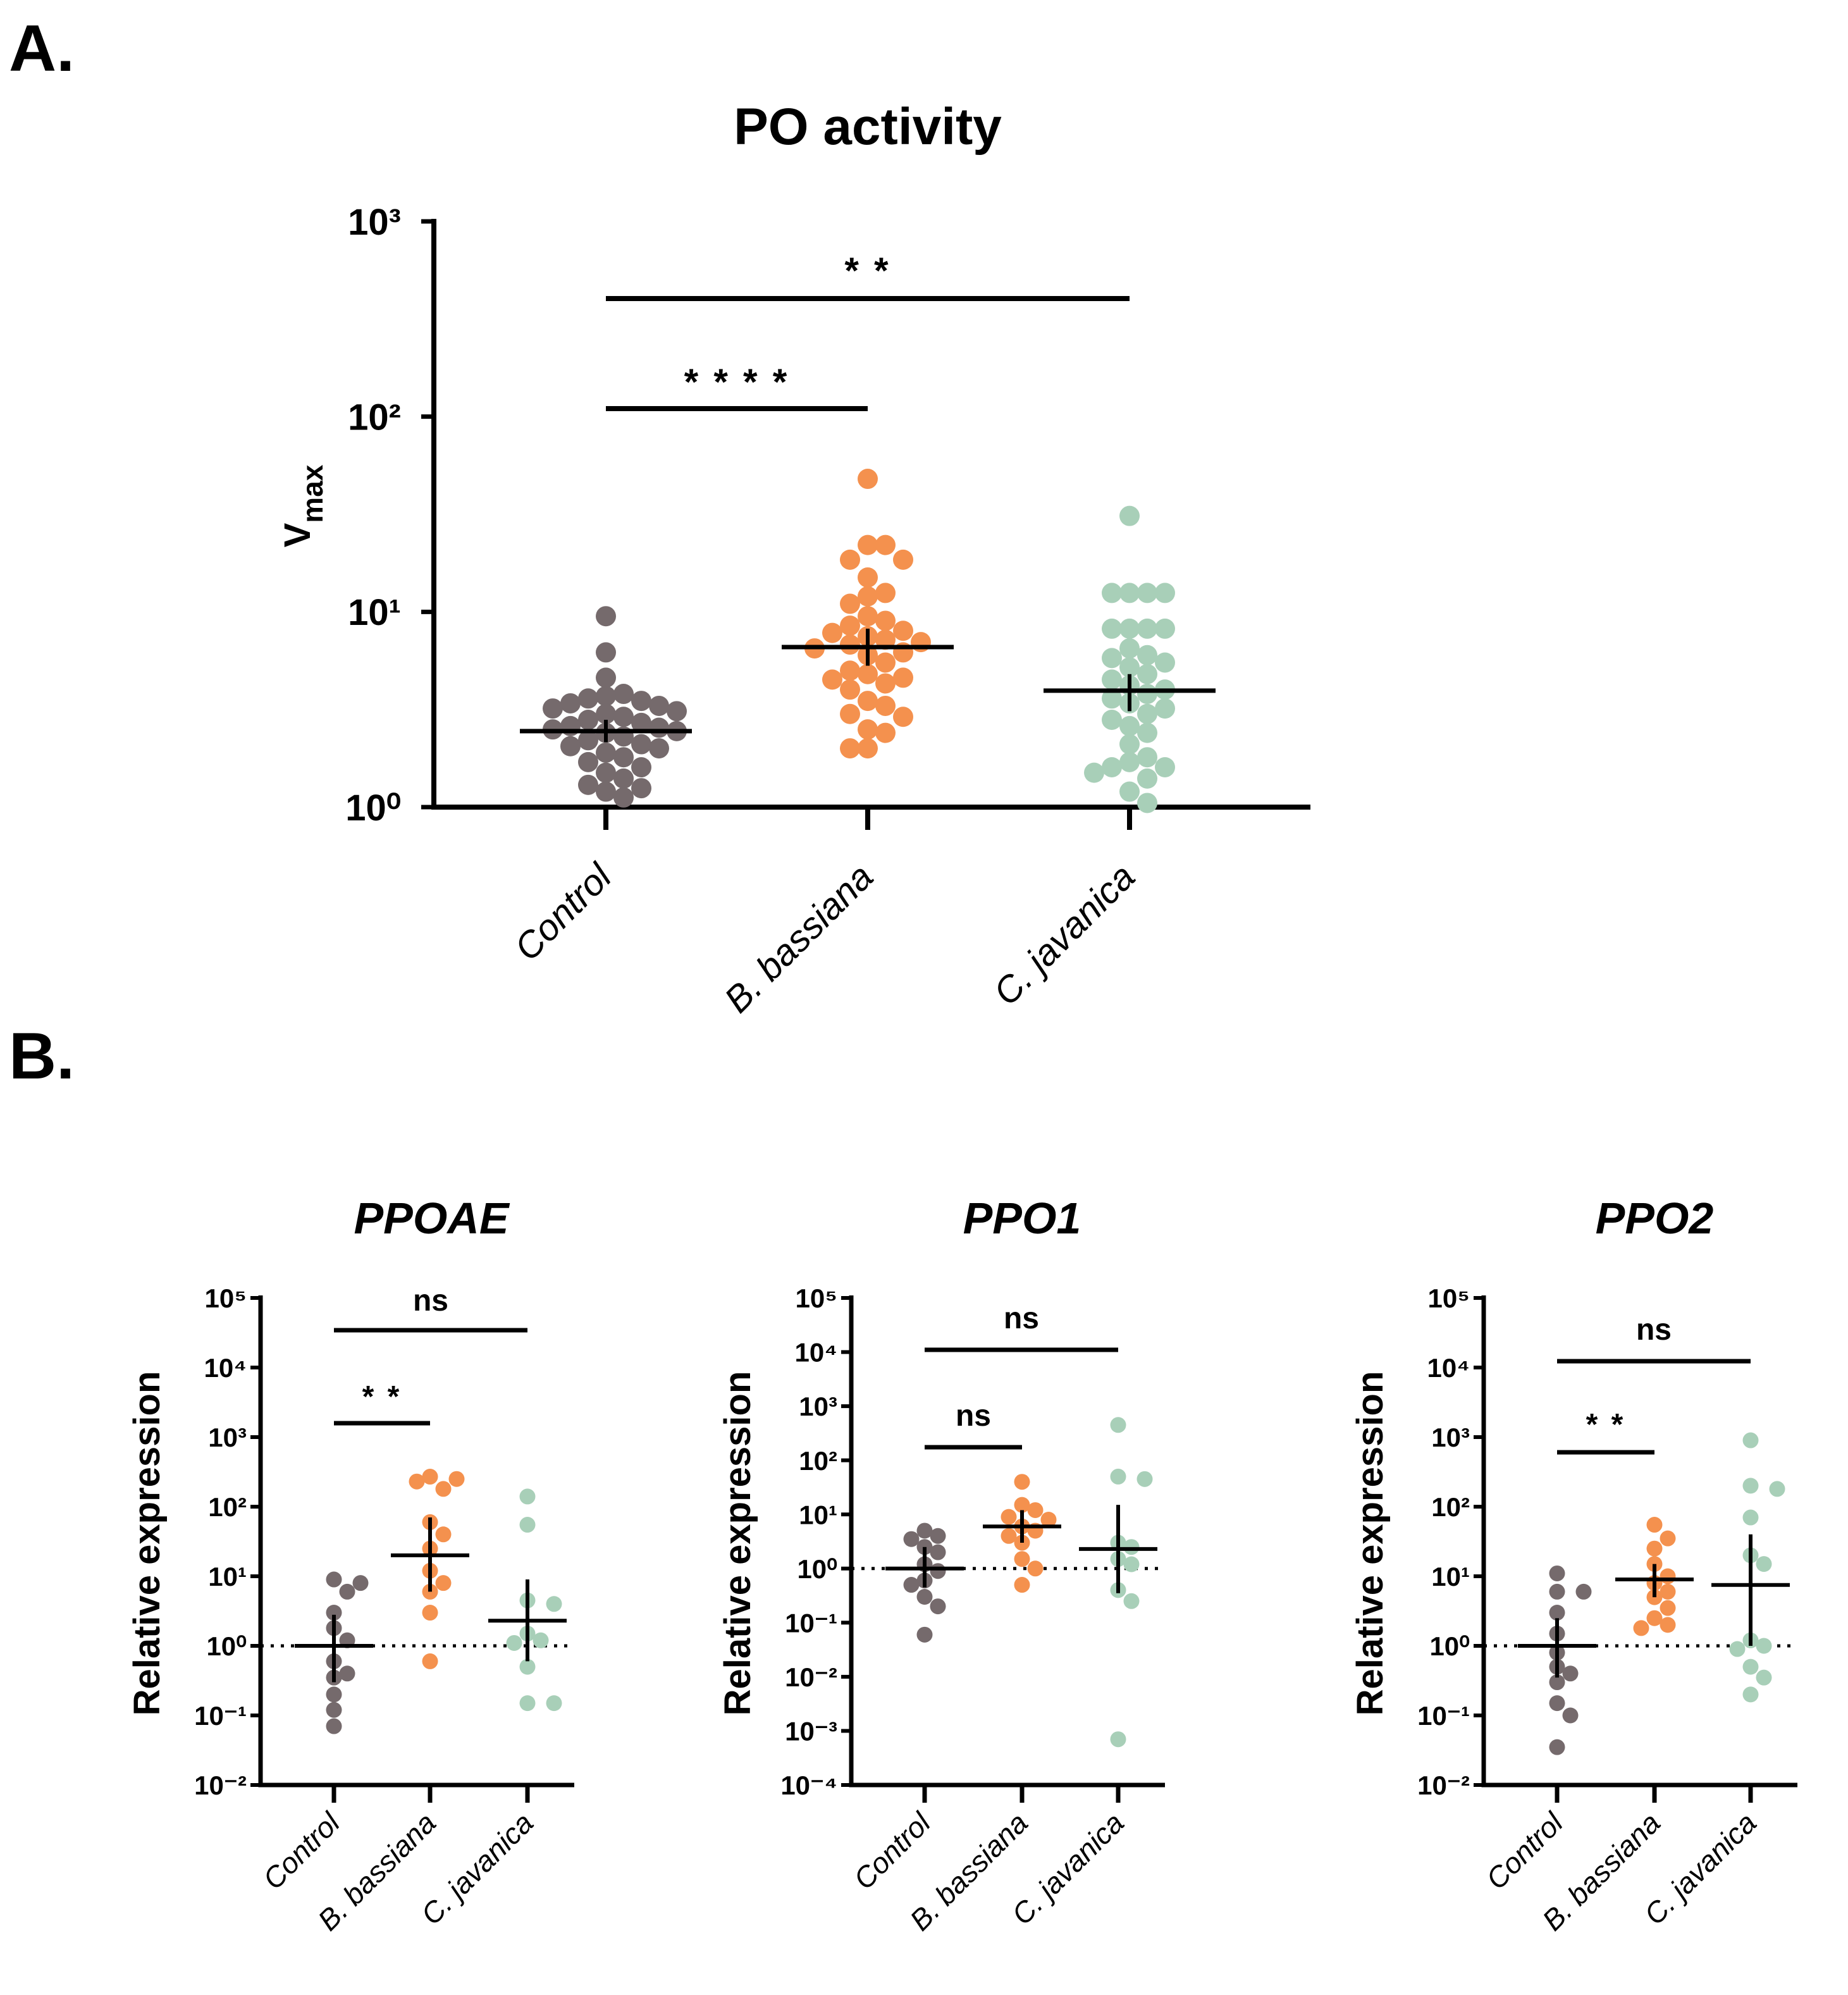 This screenshot has height=1995, width=1848. I want to click on y-axis-label: Vmax, so click(303, 505).